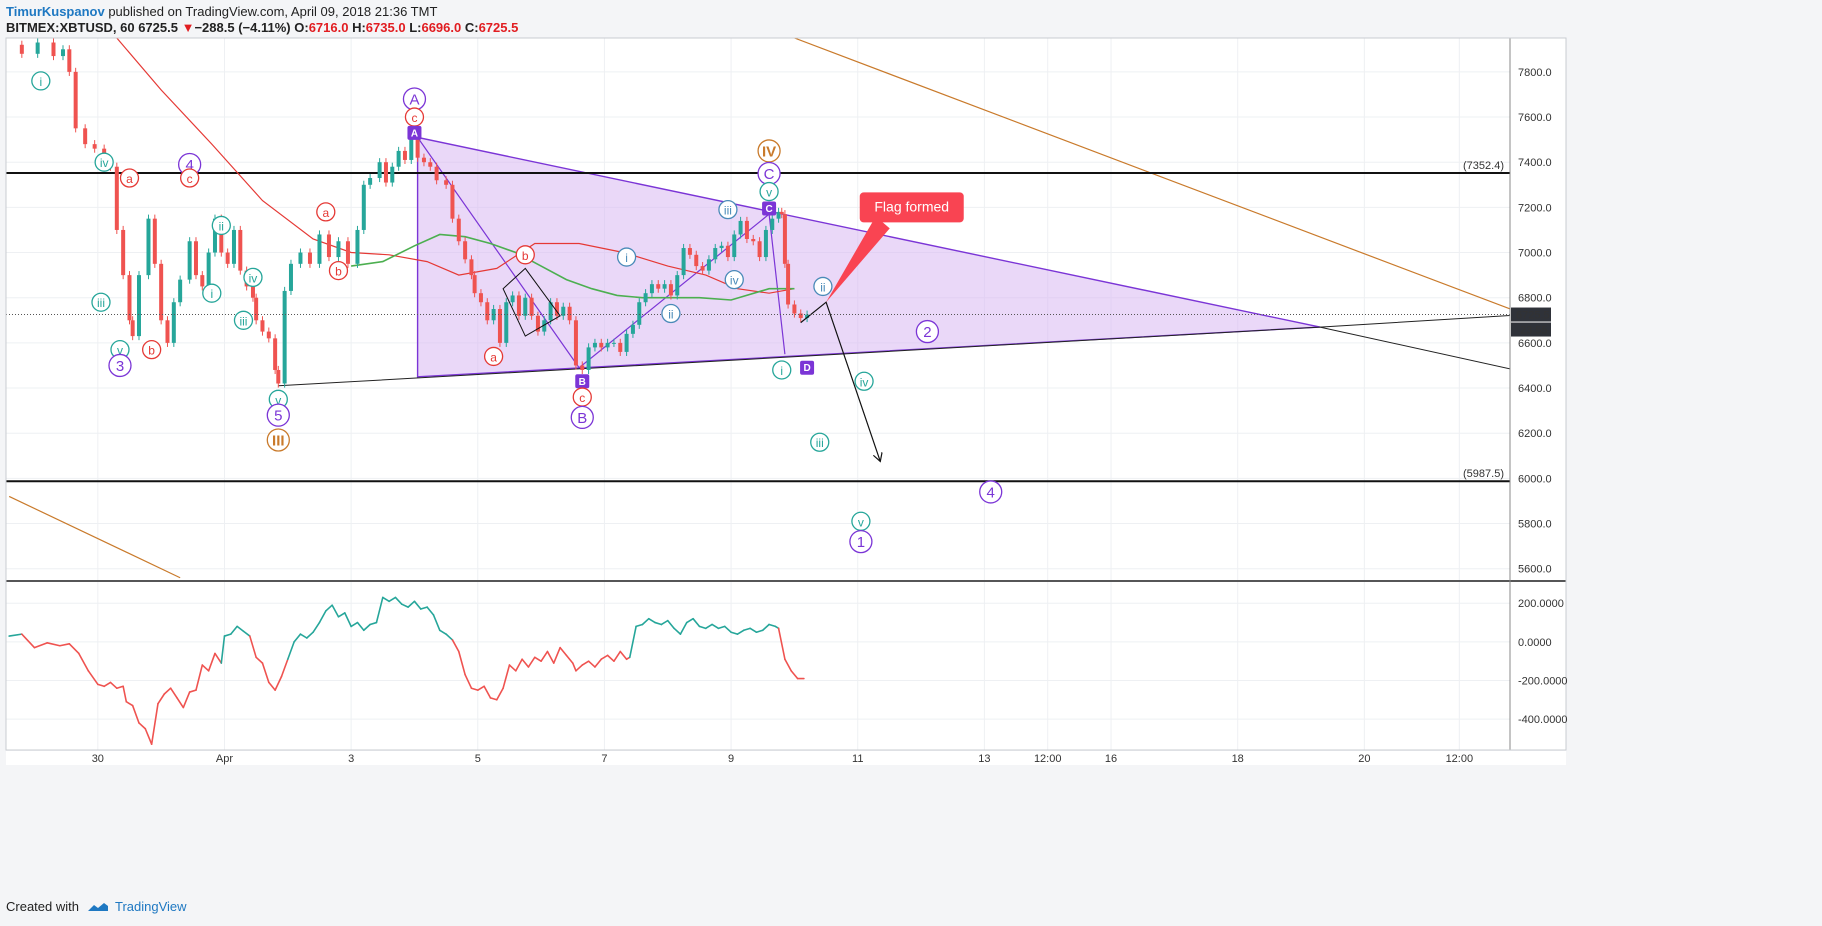  Describe the element at coordinates (626, 258) in the screenshot. I see `wave-label-text: i` at that location.